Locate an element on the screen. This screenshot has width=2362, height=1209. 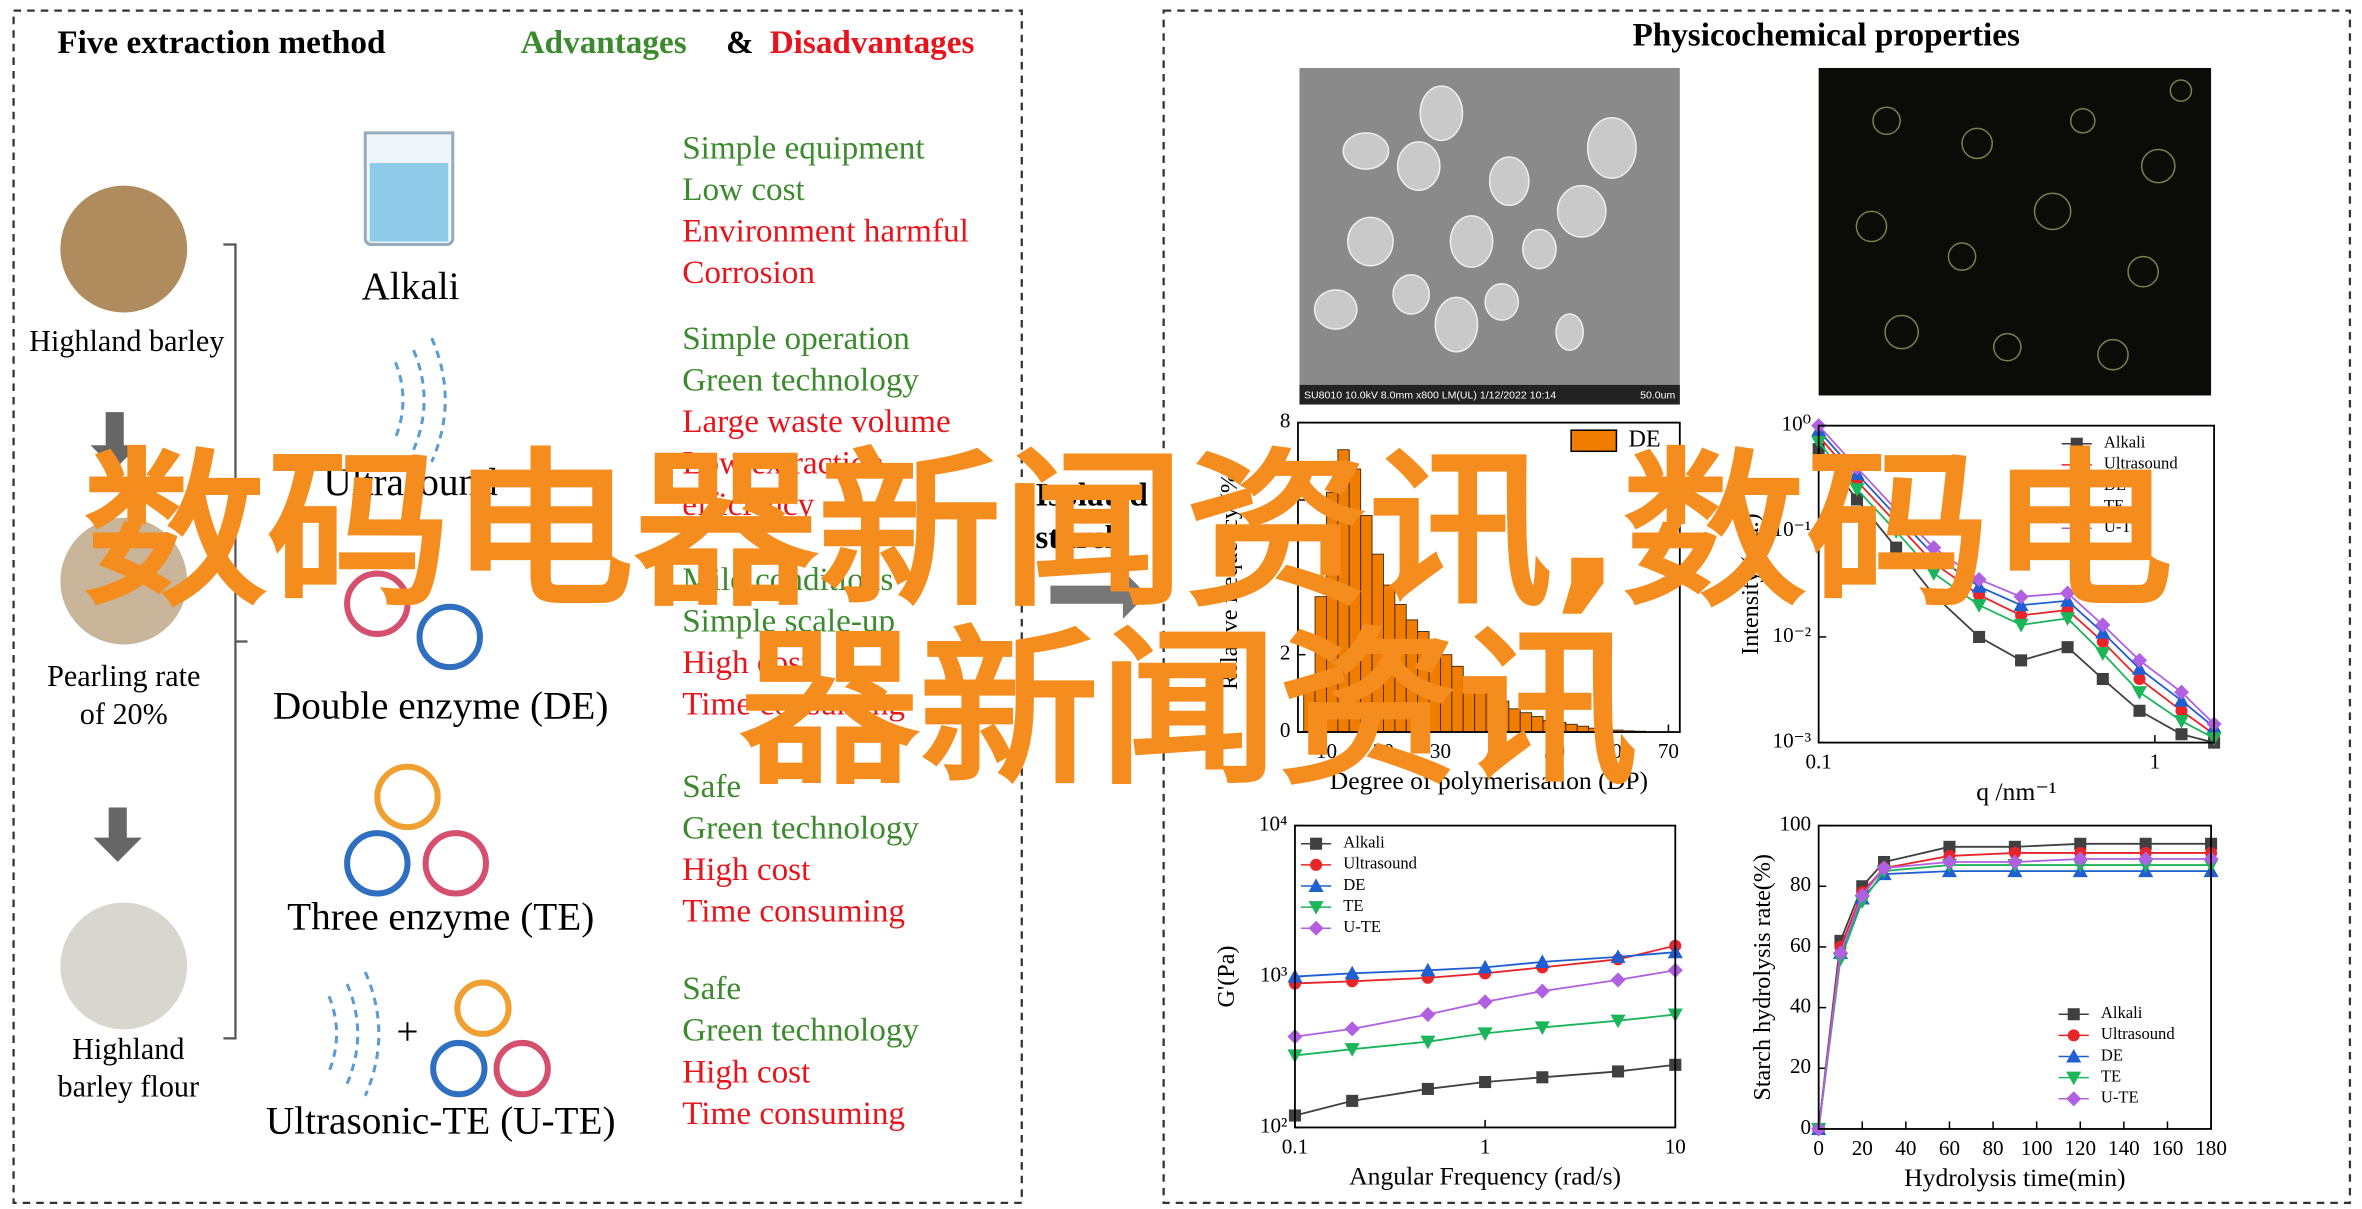
x-tick-label: 80 is located at coordinates (1993, 1148).